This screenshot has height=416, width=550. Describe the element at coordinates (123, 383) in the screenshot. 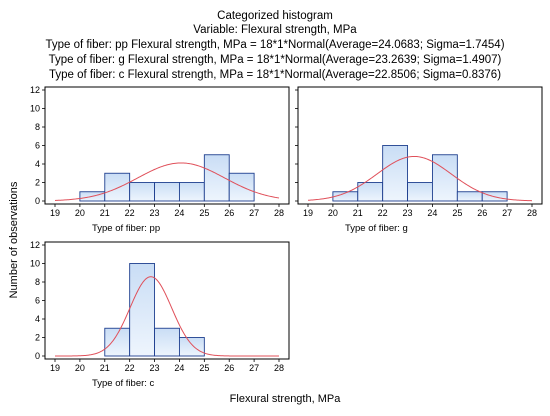

I see `panel-label: Type of fiber: c` at that location.